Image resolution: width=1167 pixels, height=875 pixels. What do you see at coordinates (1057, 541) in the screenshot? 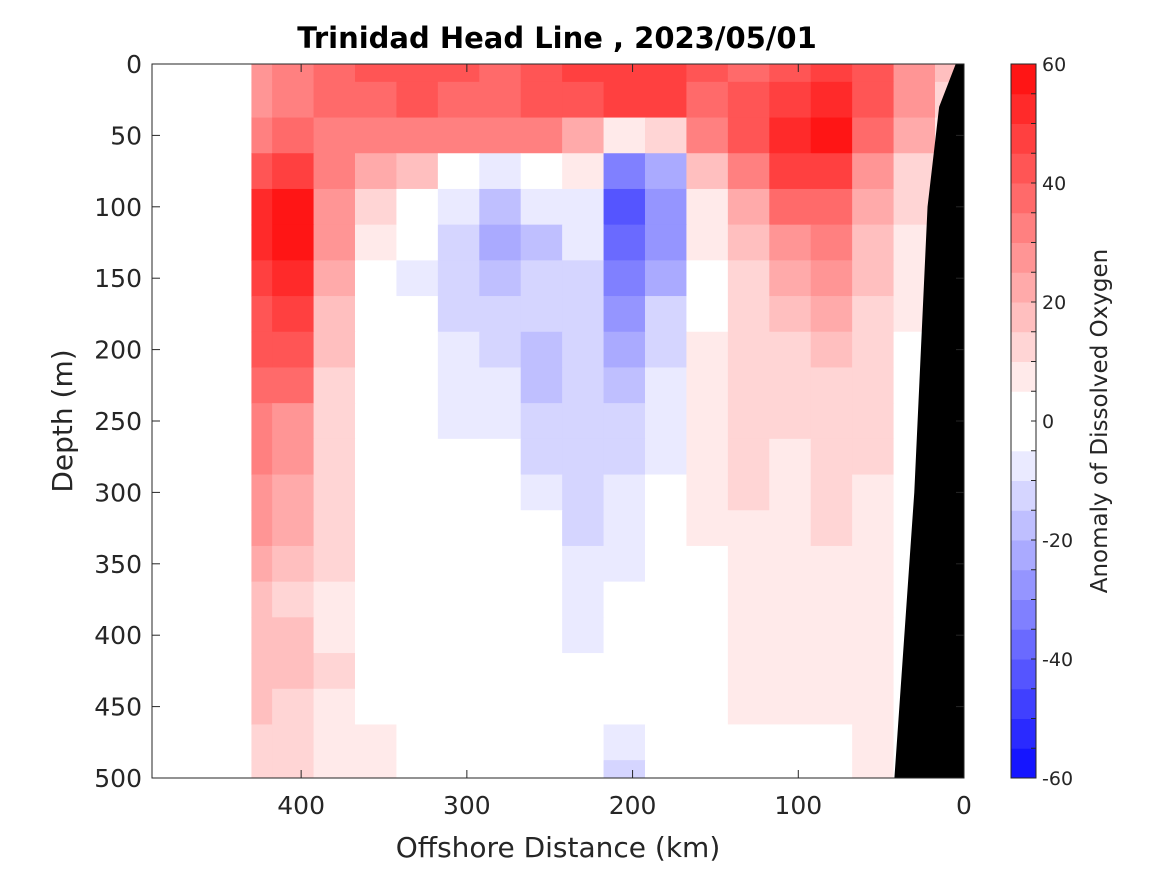
I see `colorbar-tick-label: -20` at bounding box center [1057, 541].